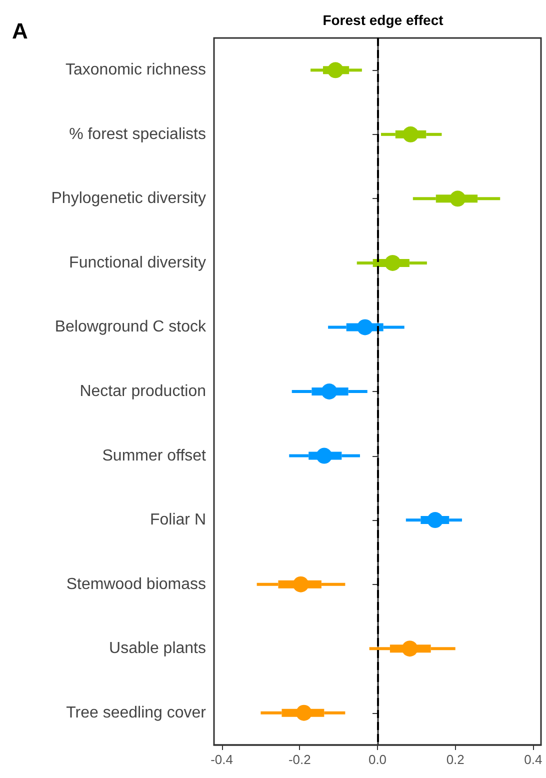 Image resolution: width=546 pixels, height=778 pixels. I want to click on y-tick-label: Functional diversity, so click(137, 263).